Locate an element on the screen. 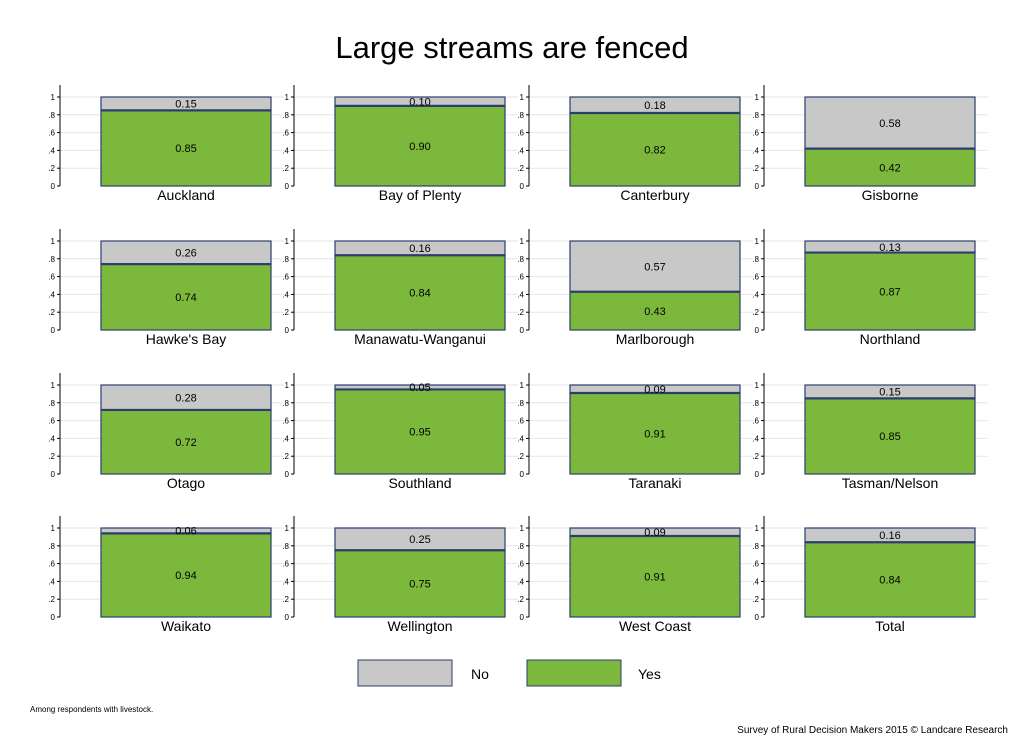 The height and width of the screenshot is (745, 1024). bar-yes-tasman-nelson is located at coordinates (890, 436).